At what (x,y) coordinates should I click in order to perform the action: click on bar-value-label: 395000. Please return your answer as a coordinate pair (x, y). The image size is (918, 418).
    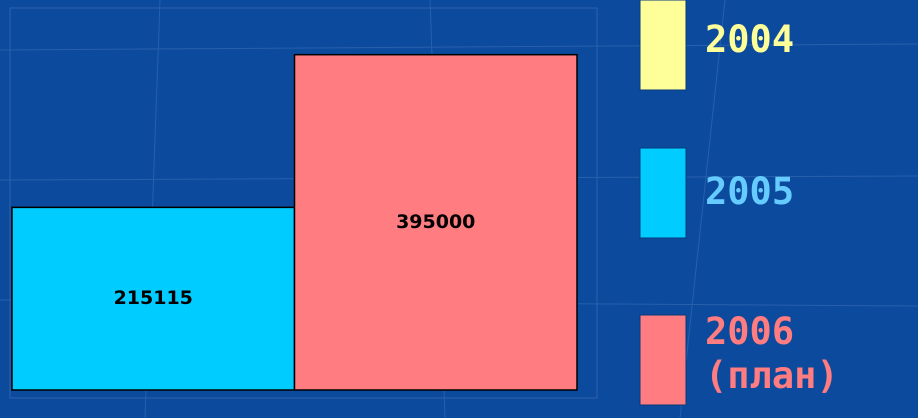
    Looking at the image, I should click on (435, 222).